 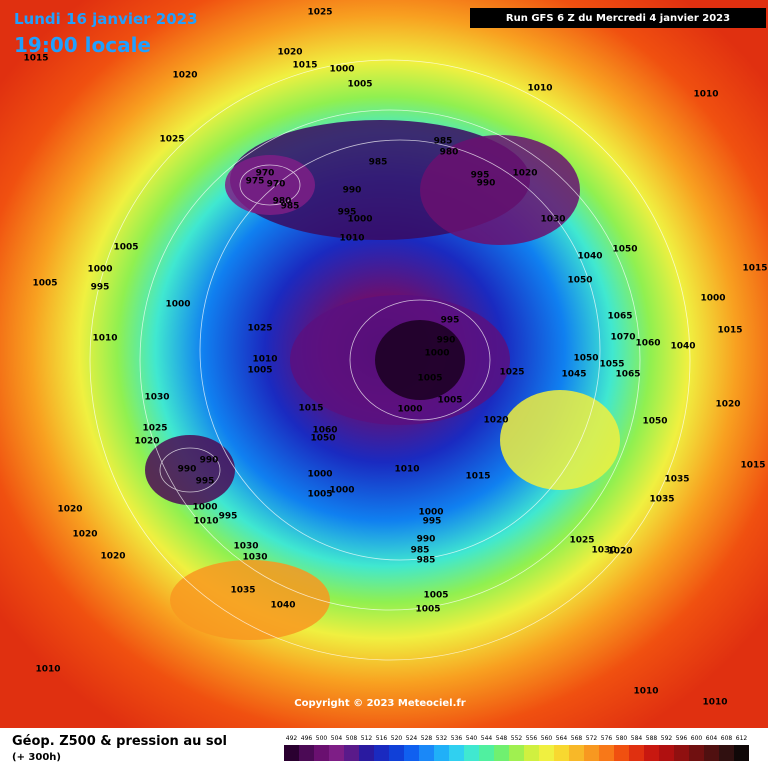 What do you see at coordinates (607, 738) in the screenshot?
I see `scale-label: 576` at bounding box center [607, 738].